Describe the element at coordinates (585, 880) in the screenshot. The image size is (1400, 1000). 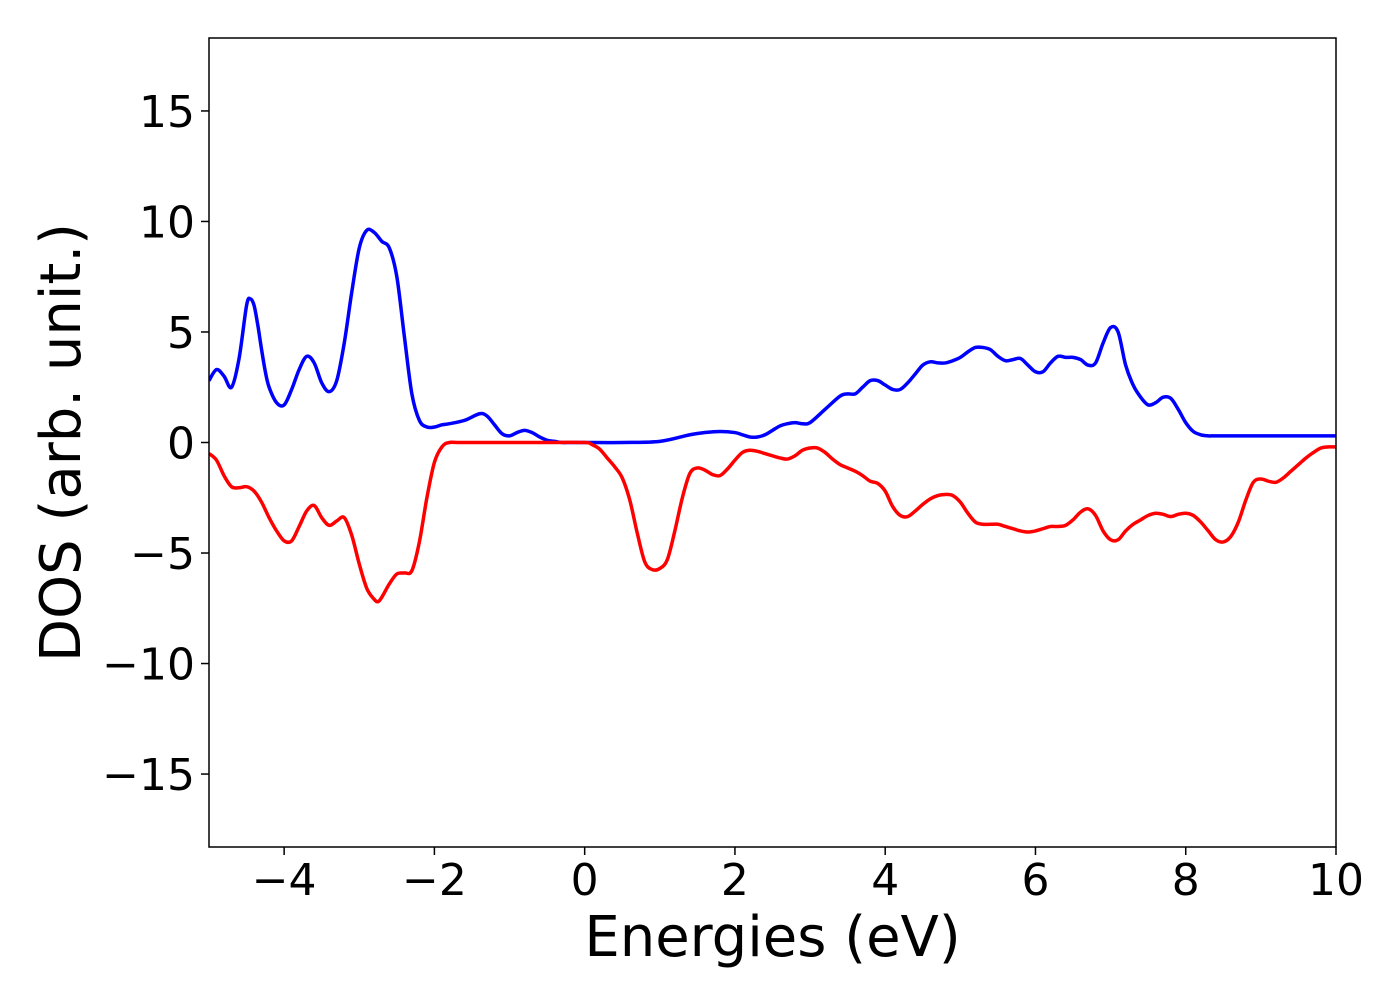
I see `x-tick-label: 0` at that location.